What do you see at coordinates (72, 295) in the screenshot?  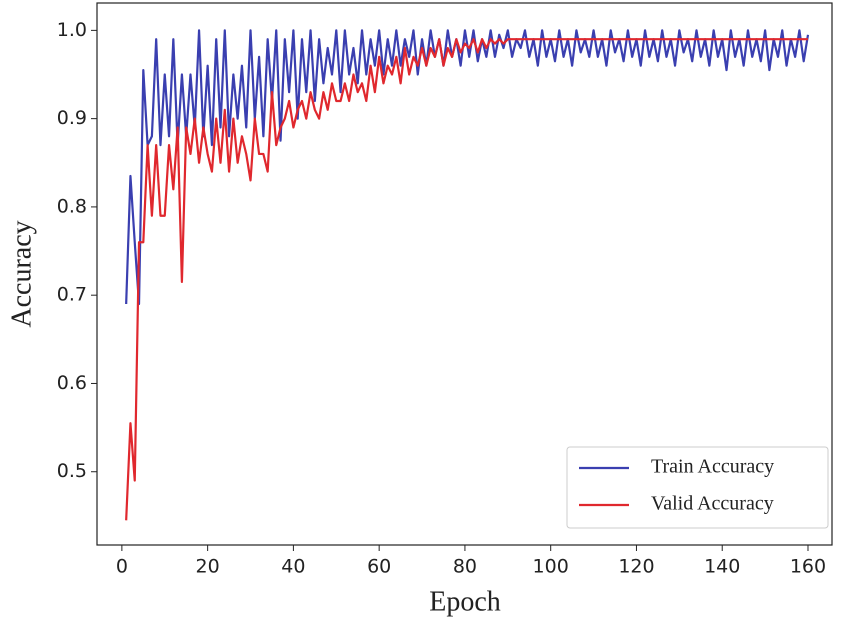 I see `y-tick-label: 0.7` at bounding box center [72, 295].